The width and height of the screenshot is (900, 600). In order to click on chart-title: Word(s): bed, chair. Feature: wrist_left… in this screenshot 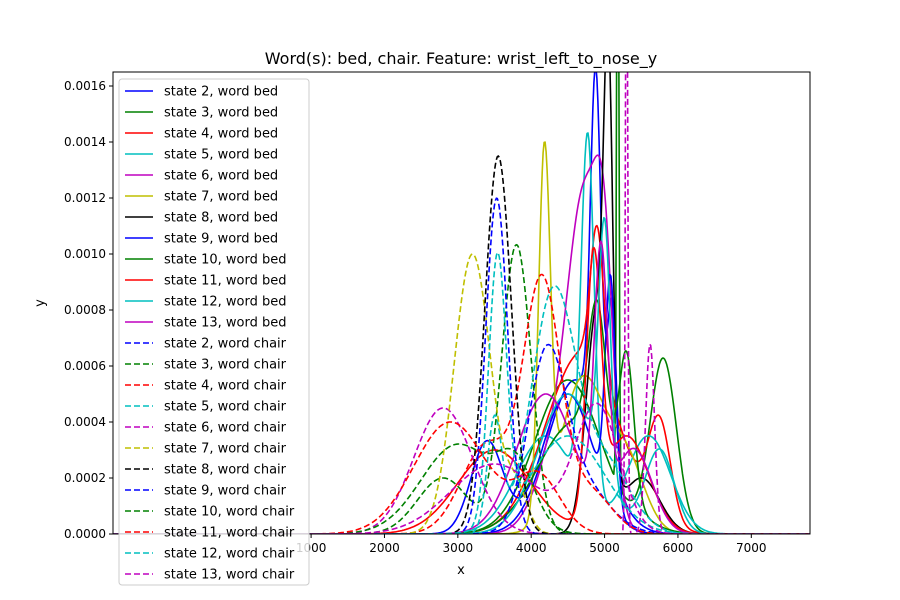, I will do `click(461, 59)`.